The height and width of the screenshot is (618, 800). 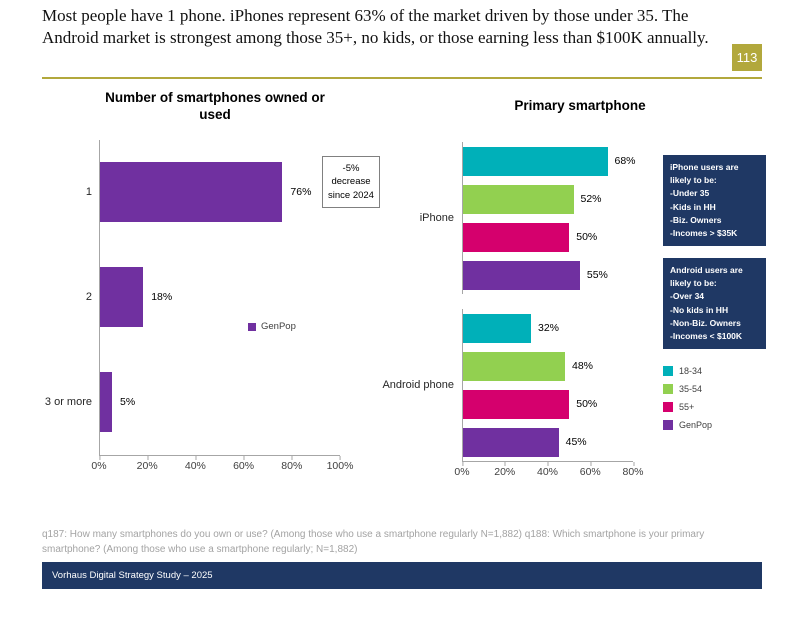 I want to click on value-label: 52%, so click(x=591, y=199).